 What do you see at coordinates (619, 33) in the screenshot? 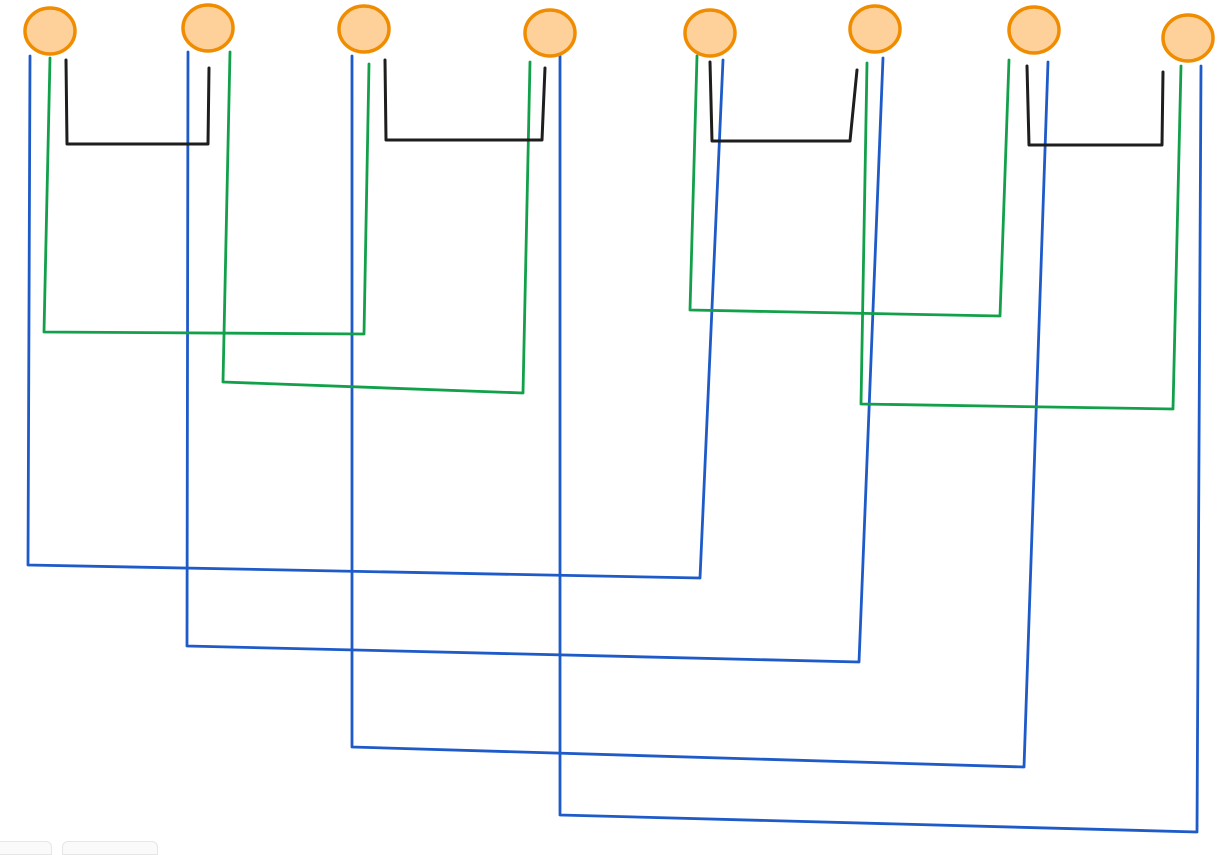
I see `nodes` at bounding box center [619, 33].